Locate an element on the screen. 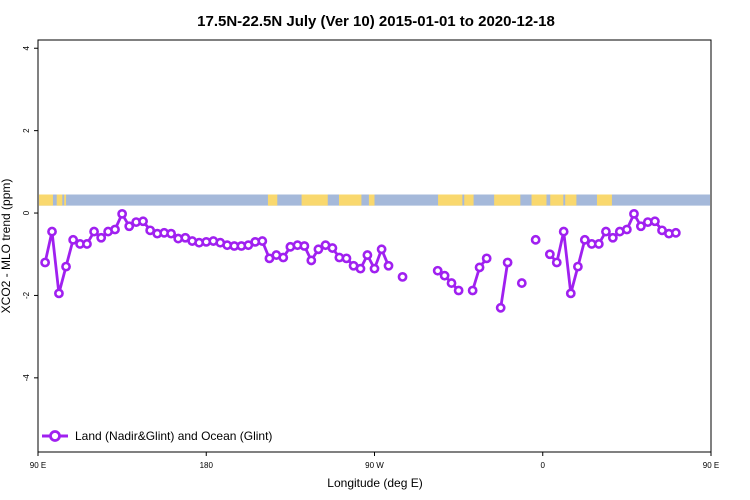  legend-label: Land (Nadir&Glint) and Ocean (Glint) is located at coordinates (173, 436).